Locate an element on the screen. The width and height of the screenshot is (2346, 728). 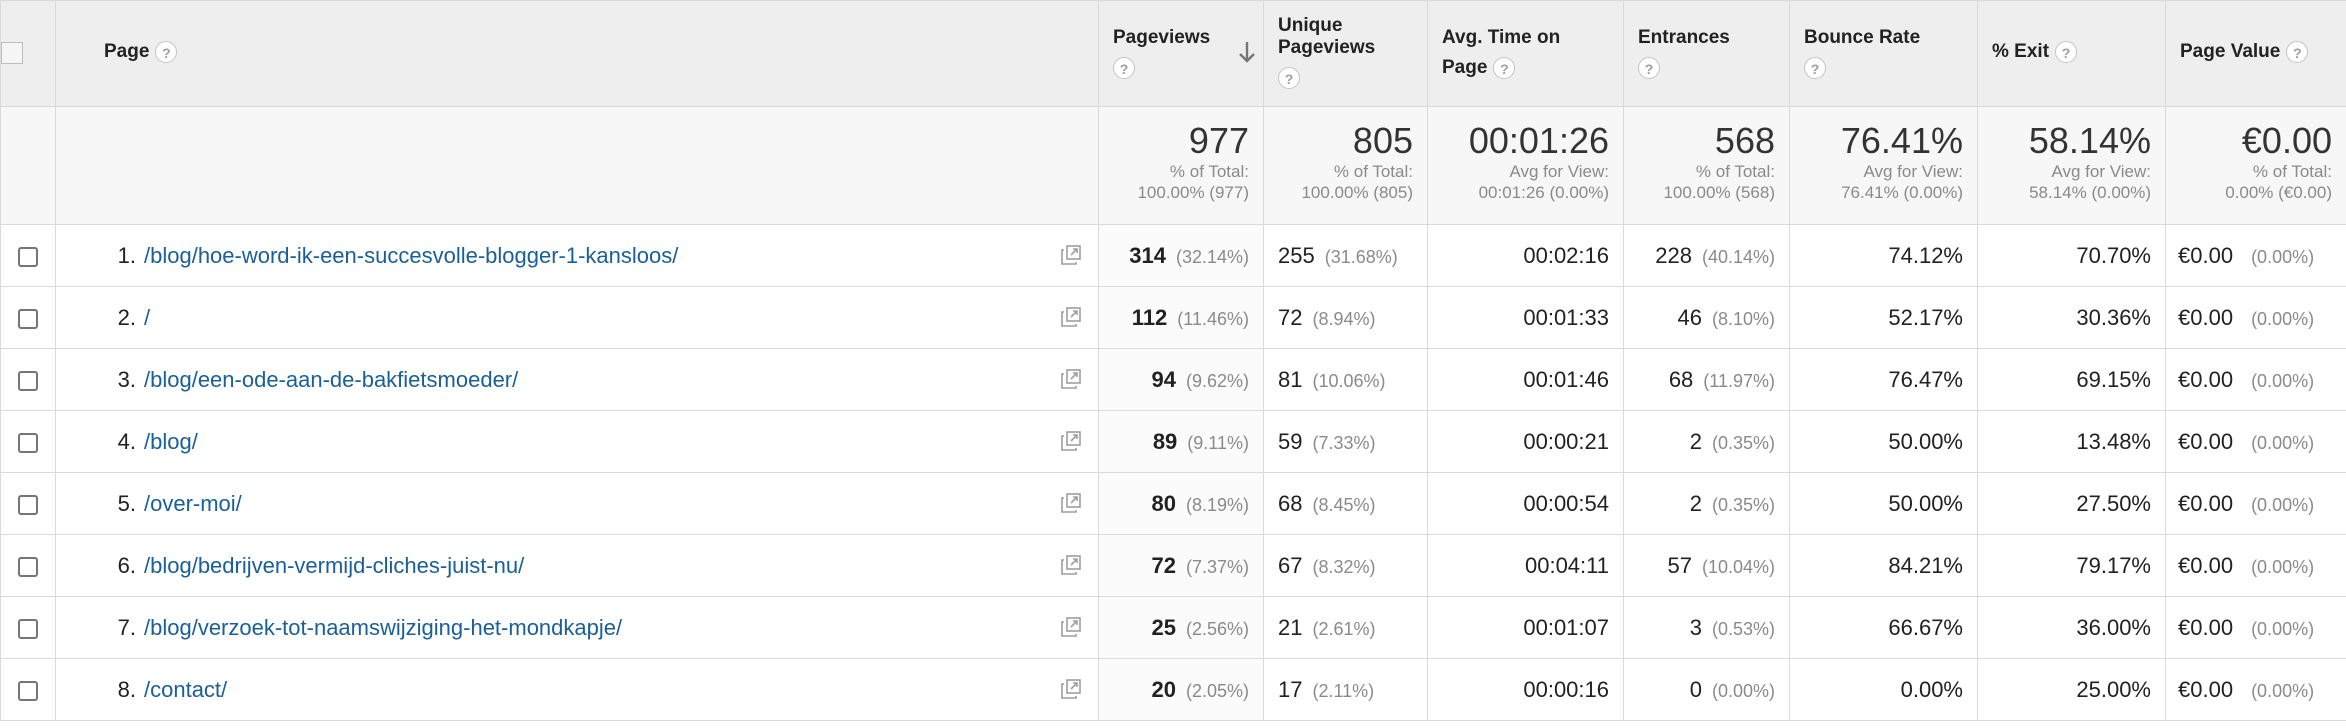
column-header-pct-exit: % Exit? is located at coordinates (2071, 53).